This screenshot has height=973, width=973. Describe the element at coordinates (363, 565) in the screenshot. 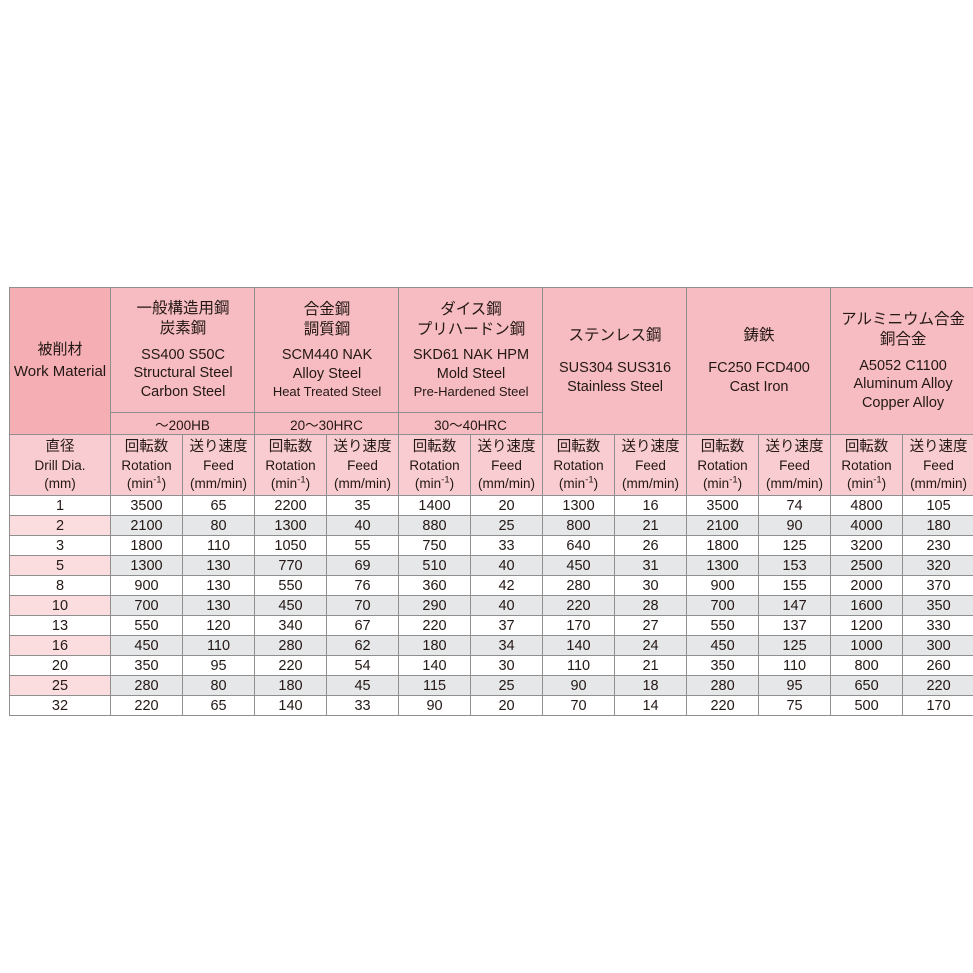

I see `cell-feed-alloy: 69` at that location.